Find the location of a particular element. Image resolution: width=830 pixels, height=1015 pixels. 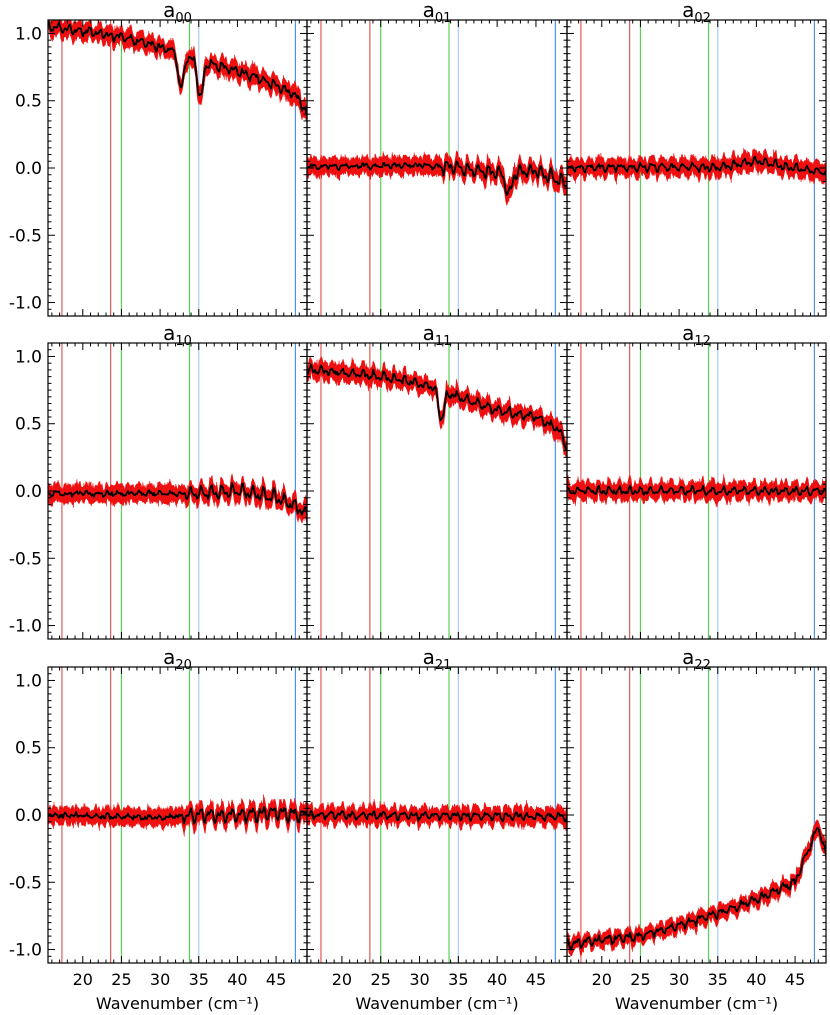

panel-a22: 20 25 30 35 40 45 Wavenumber (cm⁻¹) a22 is located at coordinates (696, 829).